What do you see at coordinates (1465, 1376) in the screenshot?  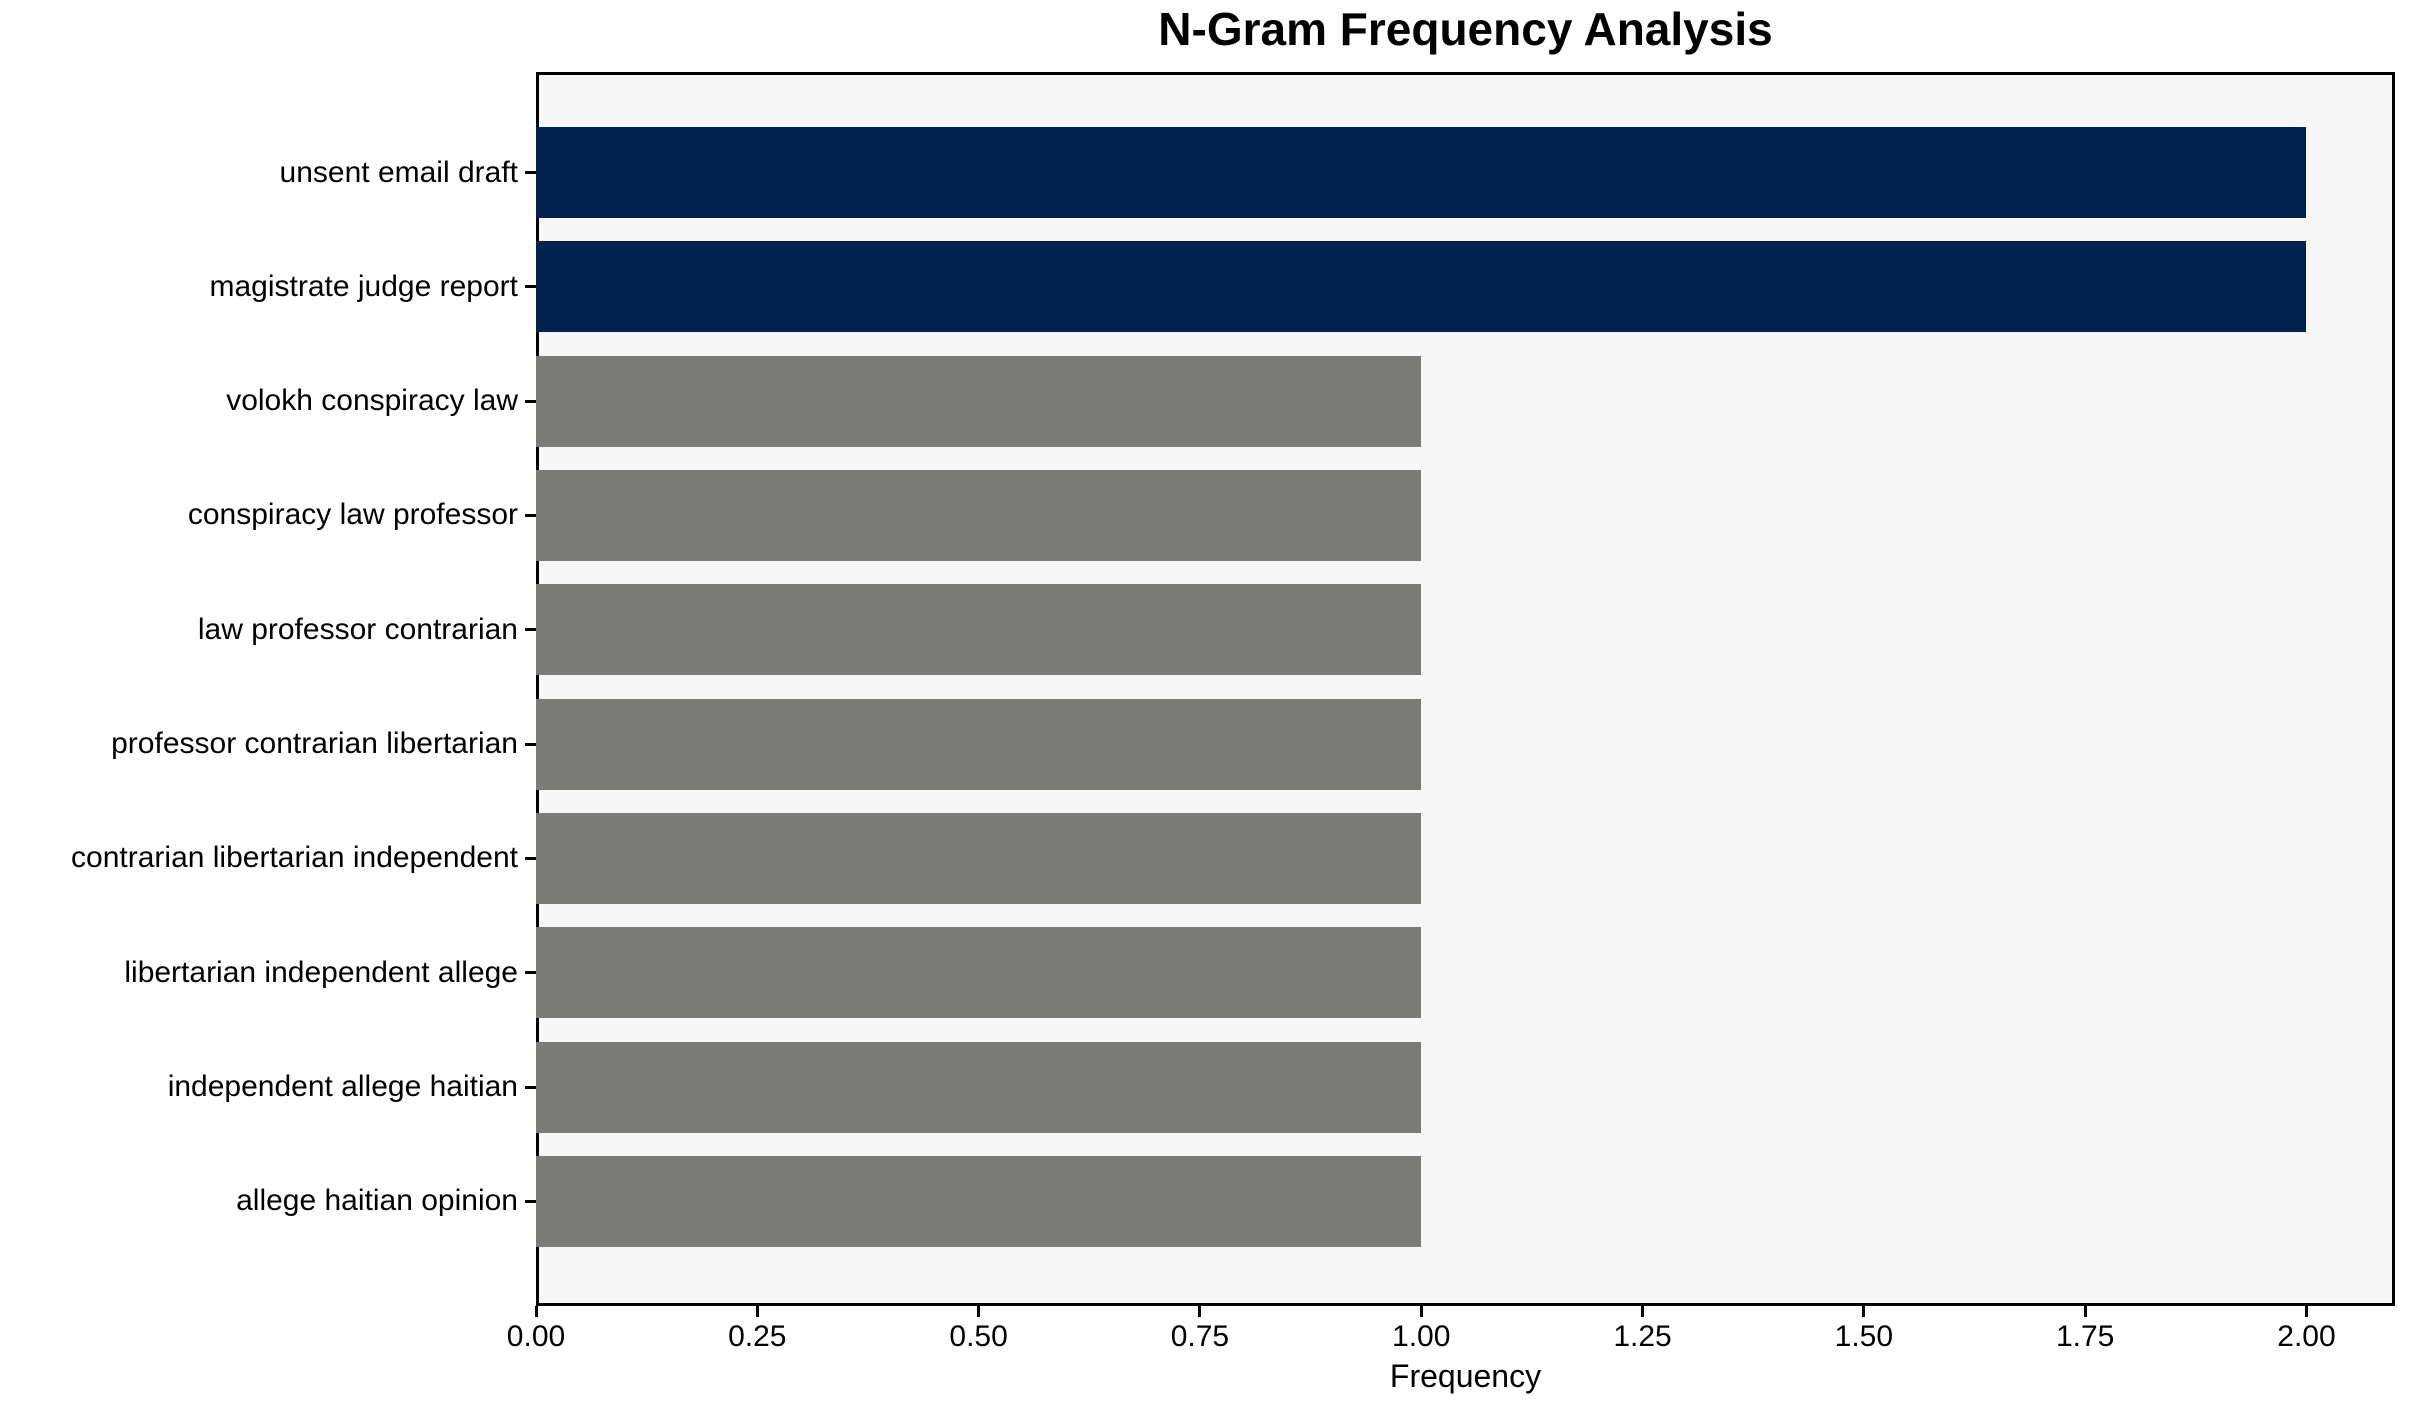 I see `x-axis-title: Frequency` at bounding box center [1465, 1376].